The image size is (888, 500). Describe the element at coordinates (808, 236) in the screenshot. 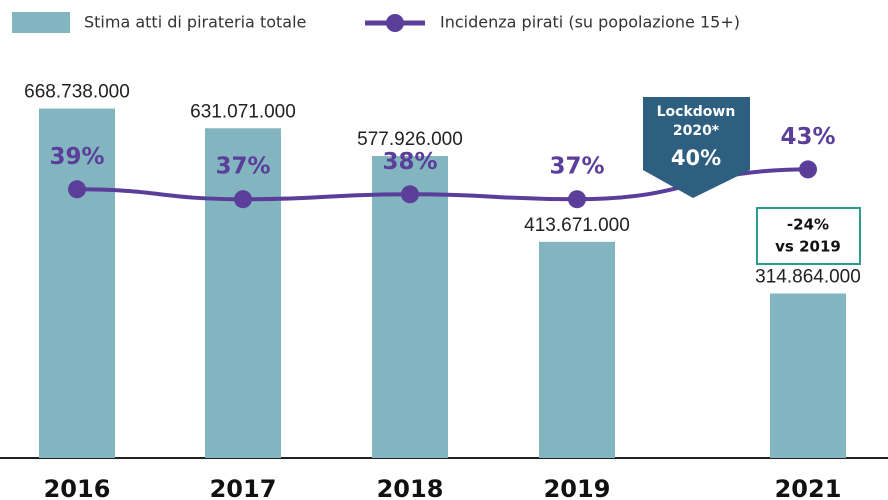

I see `annotation-box` at that location.